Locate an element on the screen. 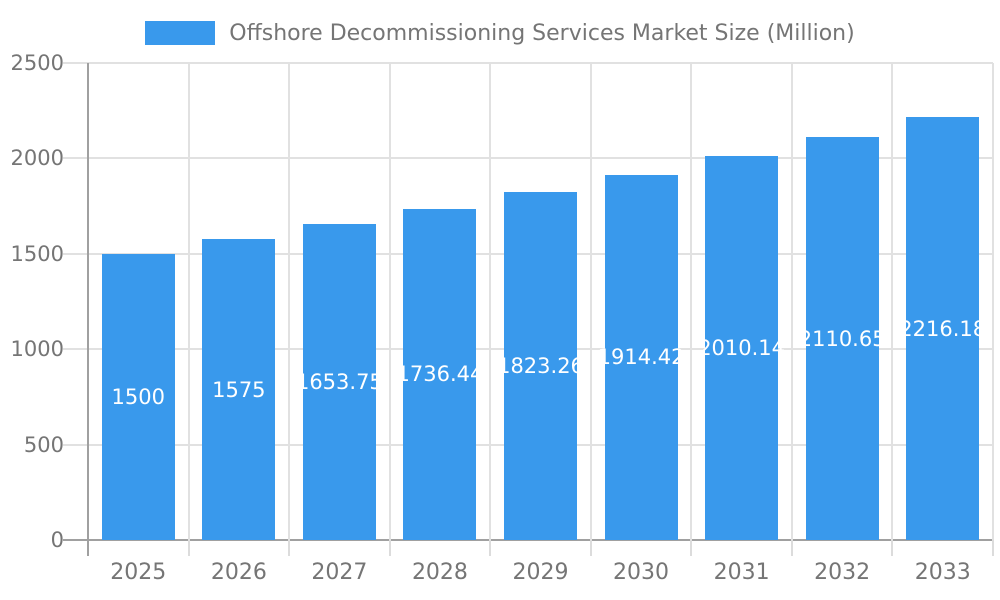 The width and height of the screenshot is (1000, 600). bar-2033 is located at coordinates (943, 328).